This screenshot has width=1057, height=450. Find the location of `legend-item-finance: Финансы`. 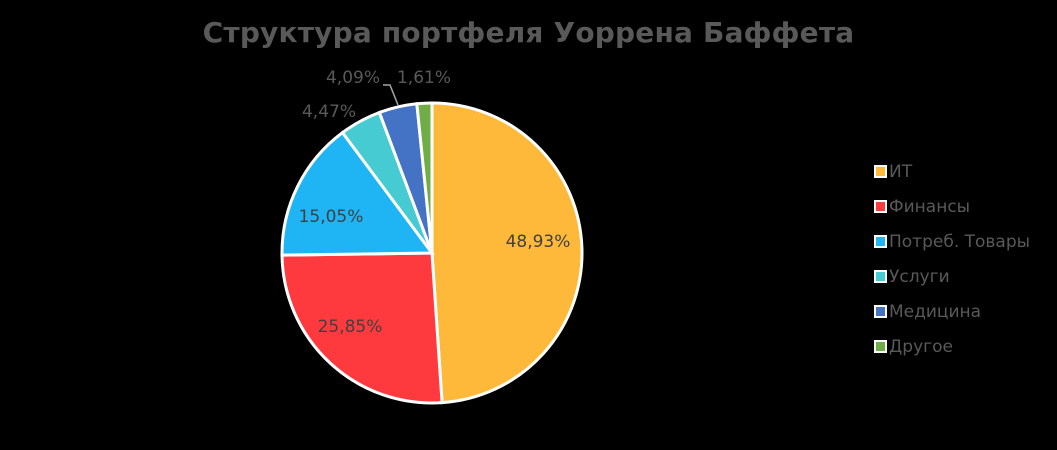

legend-item-finance: Финансы is located at coordinates (952, 206).